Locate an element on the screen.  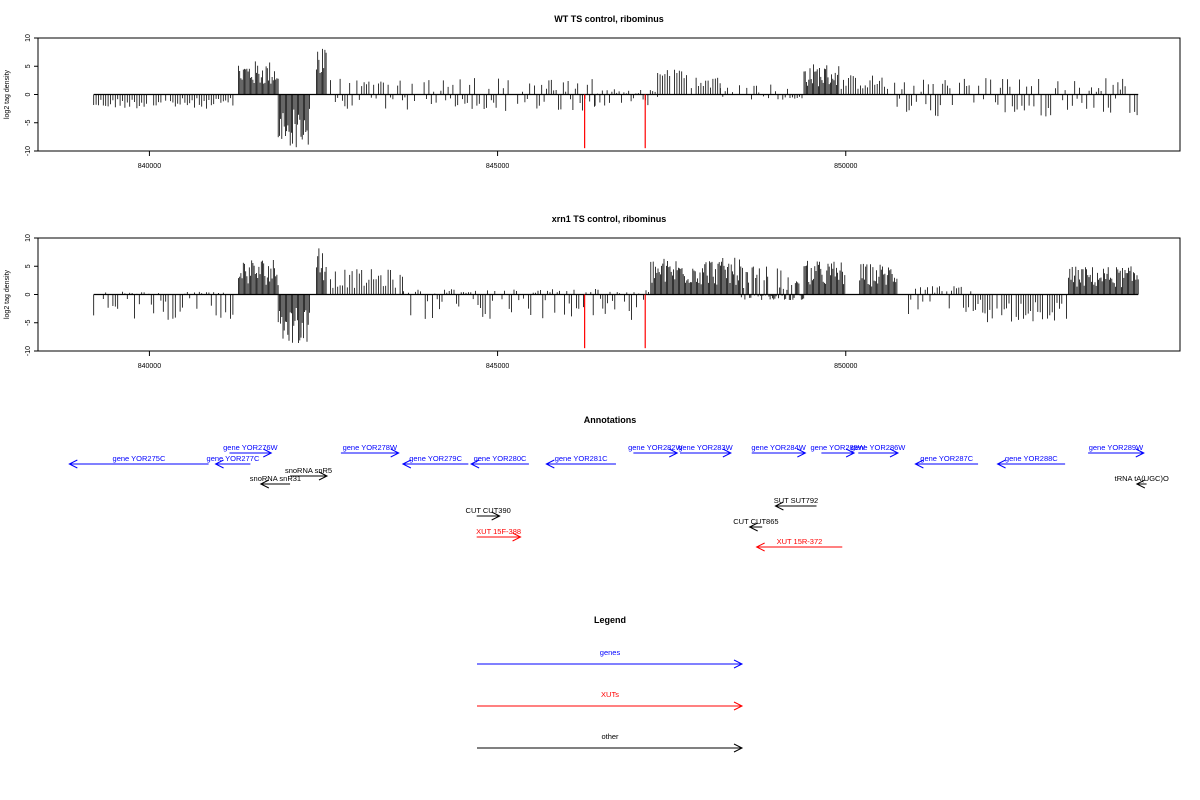
feature-label: gene YOR276W is located at coordinates (250, 447).